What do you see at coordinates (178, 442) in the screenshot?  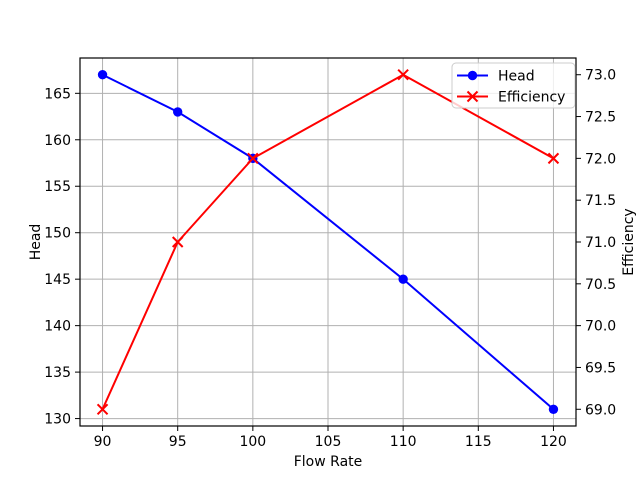 I see `x-tick-label: 95` at bounding box center [178, 442].